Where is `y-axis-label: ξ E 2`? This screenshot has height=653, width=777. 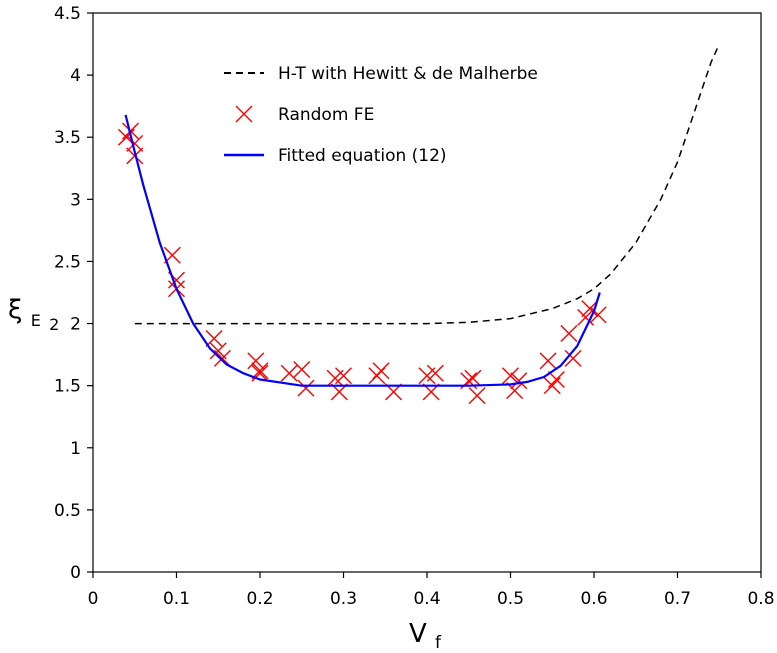 y-axis-label: ξ E 2 is located at coordinates (33, 314).